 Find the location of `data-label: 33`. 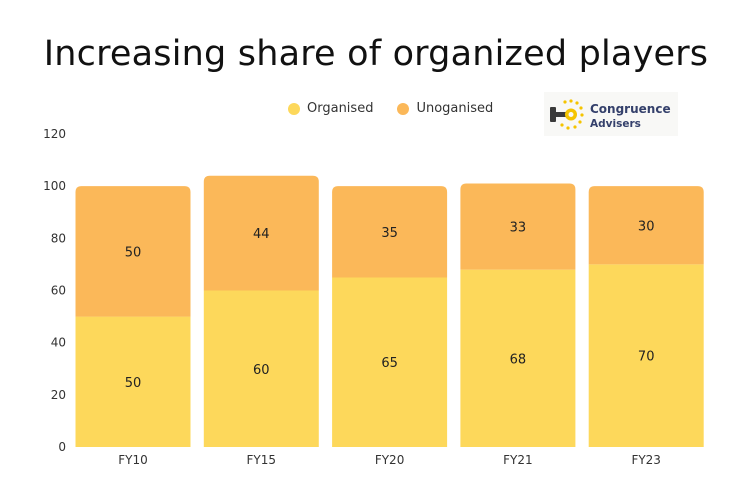

data-label: 33 is located at coordinates (518, 228).